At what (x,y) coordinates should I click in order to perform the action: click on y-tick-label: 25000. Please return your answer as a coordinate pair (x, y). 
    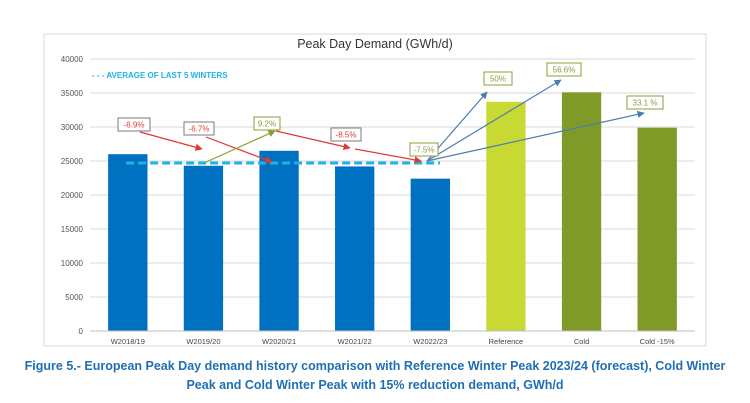
    Looking at the image, I should click on (72, 161).